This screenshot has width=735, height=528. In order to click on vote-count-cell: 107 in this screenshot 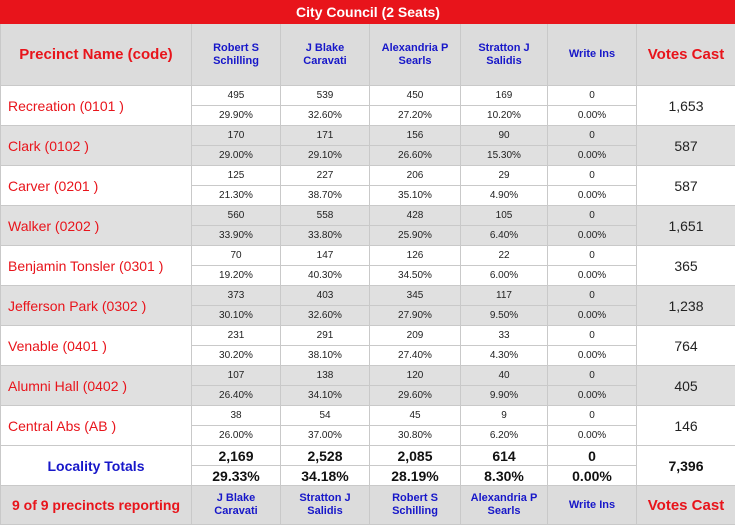, I will do `click(236, 375)`.